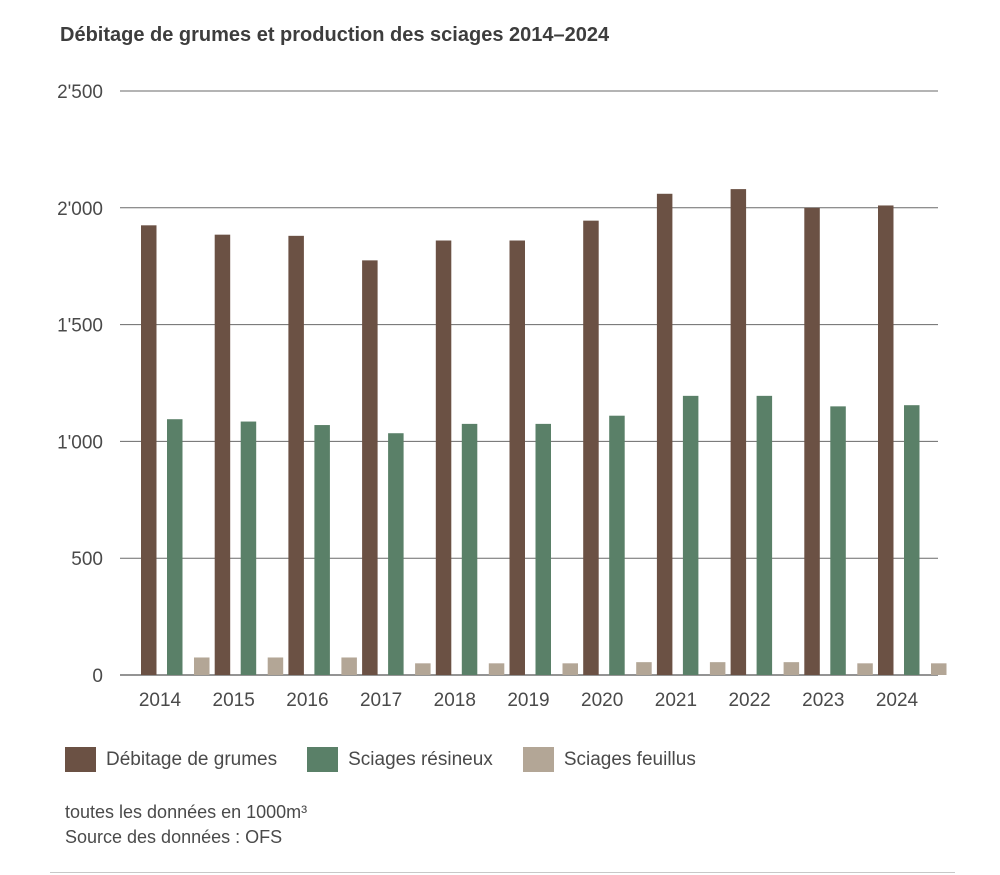  What do you see at coordinates (322, 550) in the screenshot?
I see `bar-sciages-r-sineux-2016` at bounding box center [322, 550].